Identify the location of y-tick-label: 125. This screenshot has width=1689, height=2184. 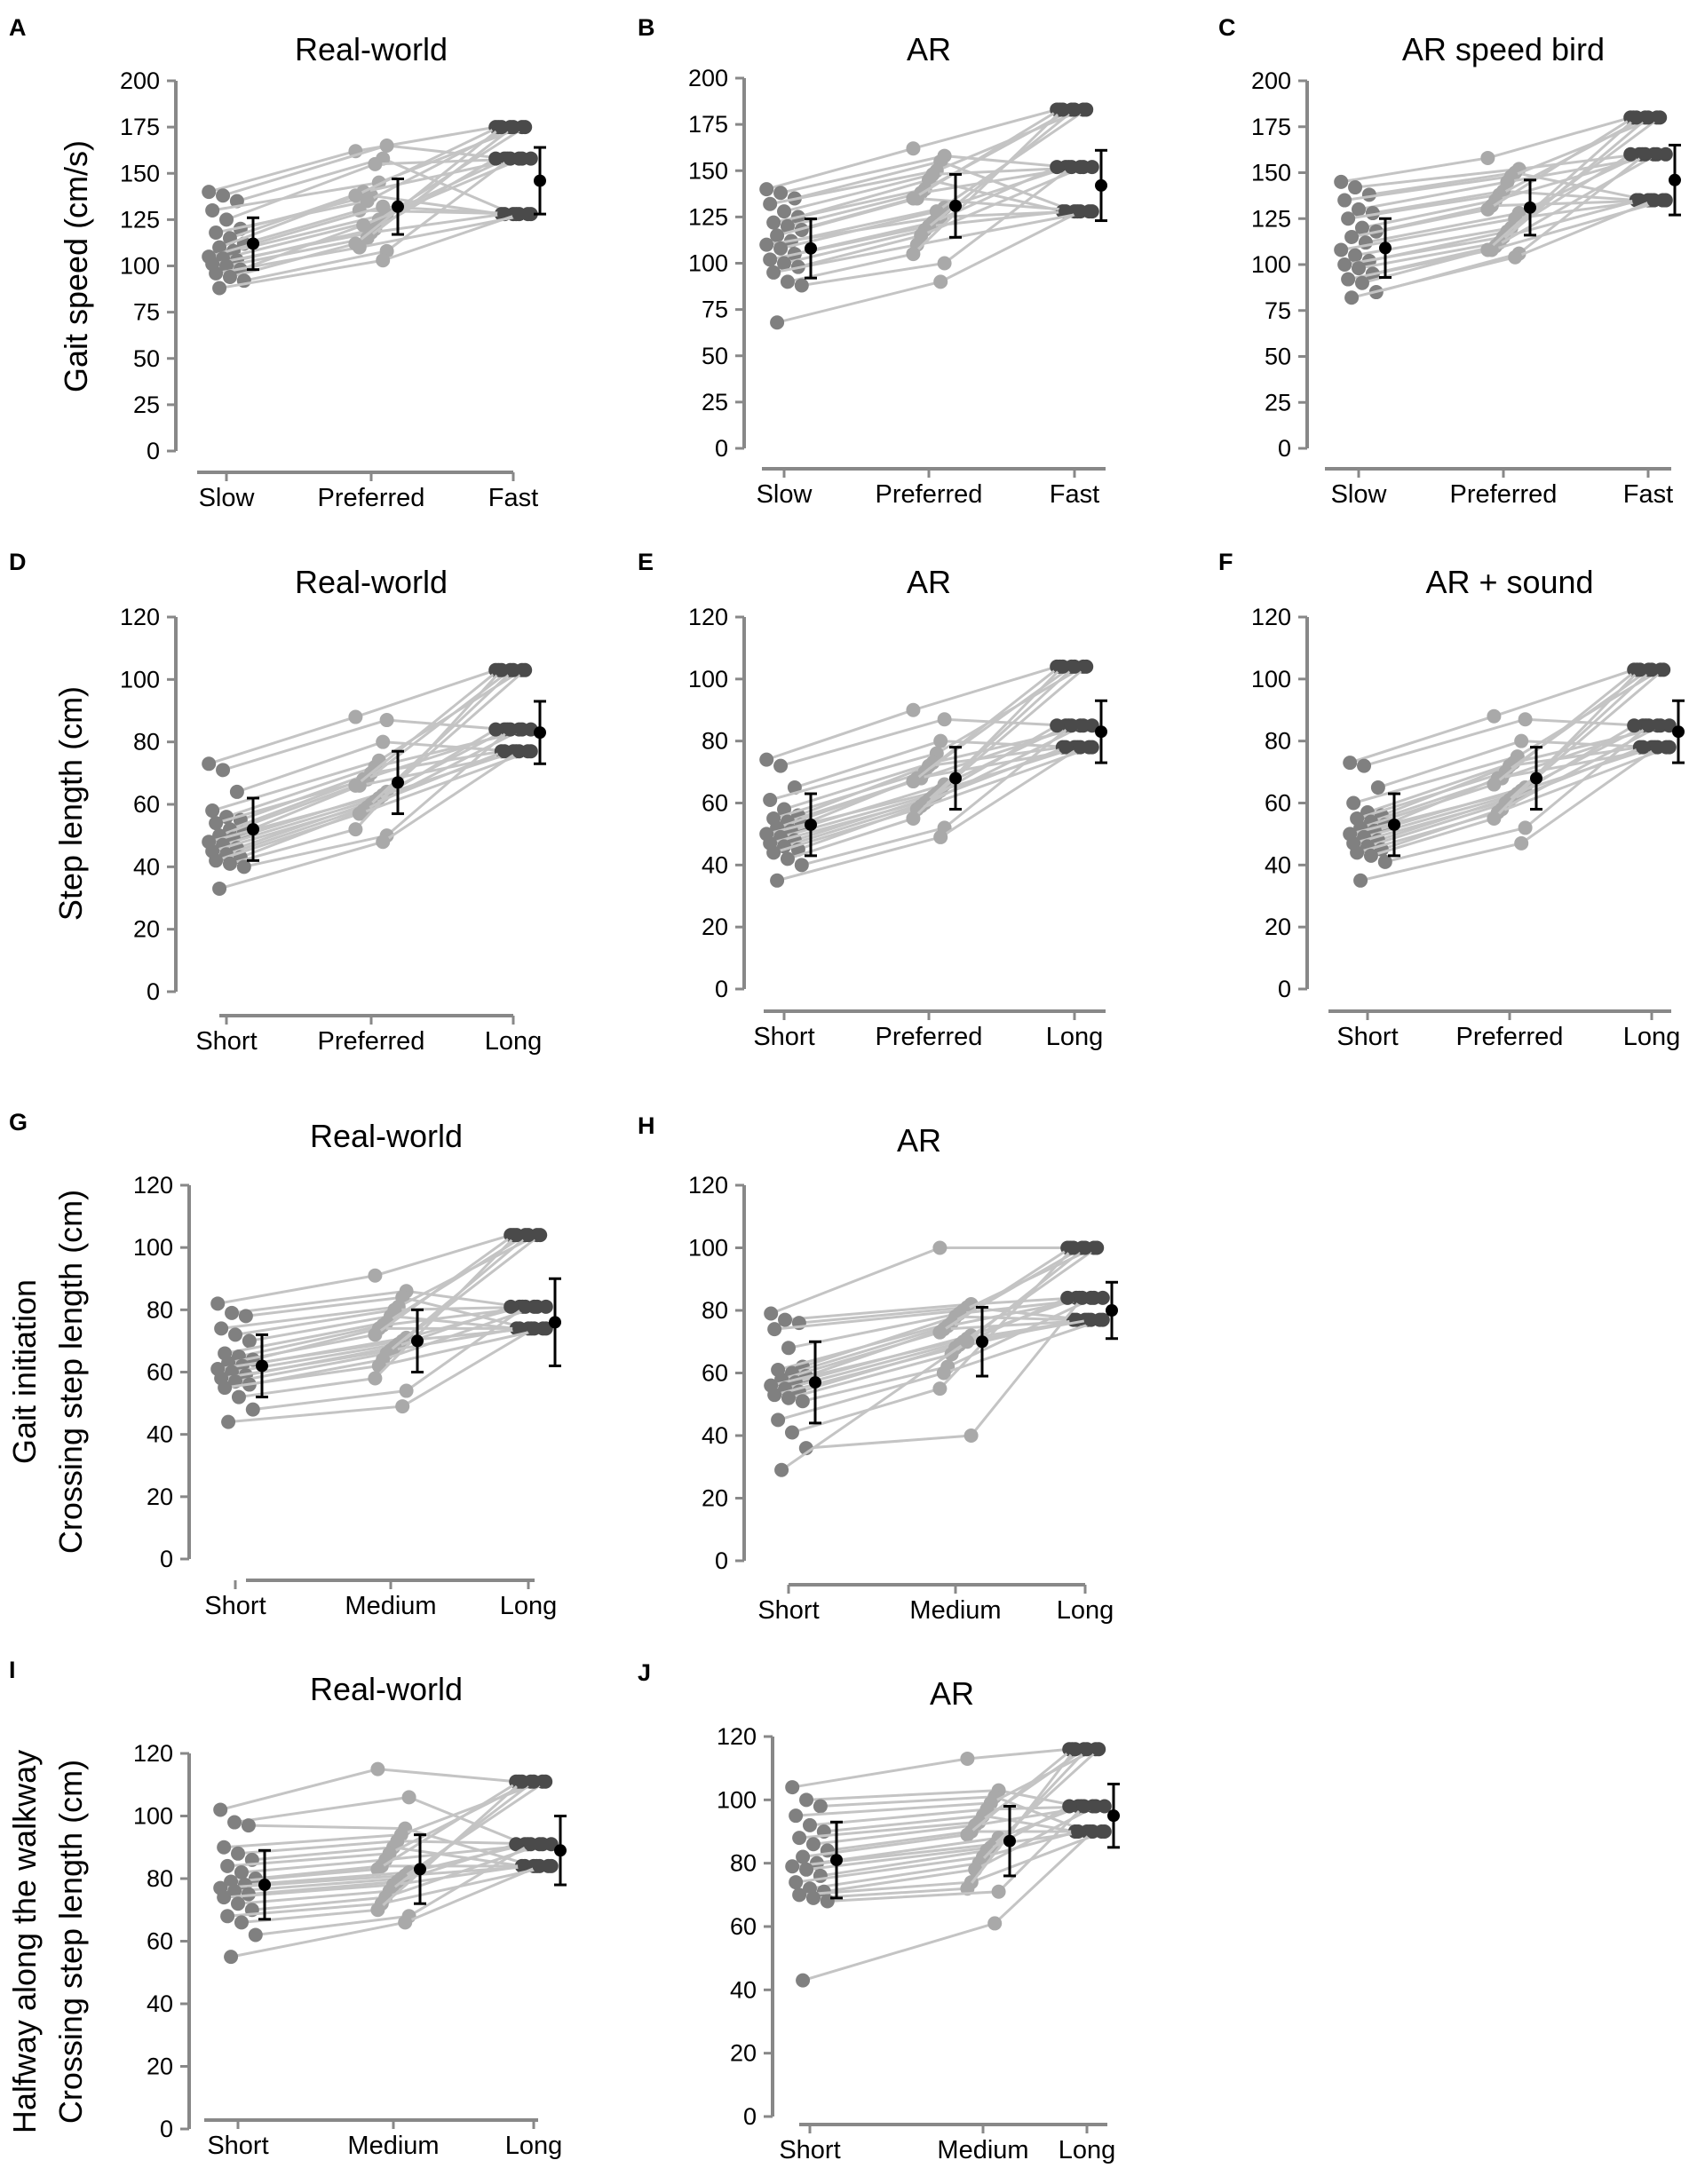
(708, 216).